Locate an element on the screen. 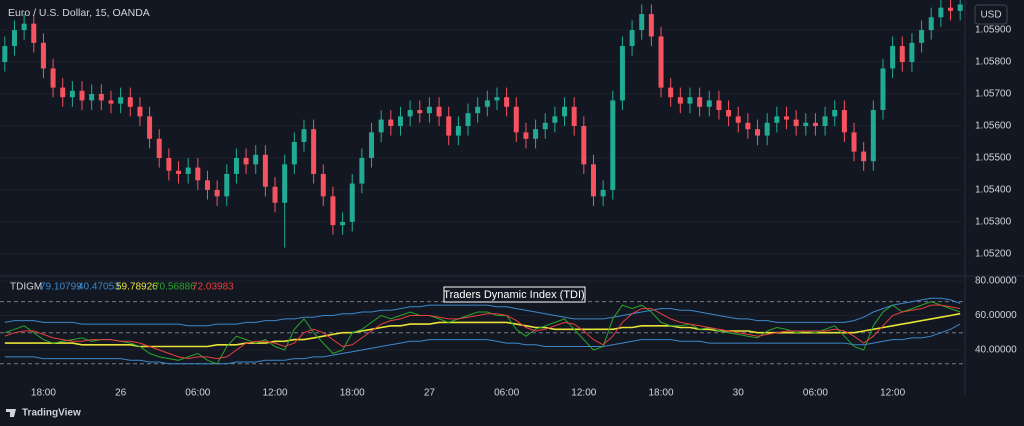 The height and width of the screenshot is (426, 1024). currency-label: USD is located at coordinates (990, 15).